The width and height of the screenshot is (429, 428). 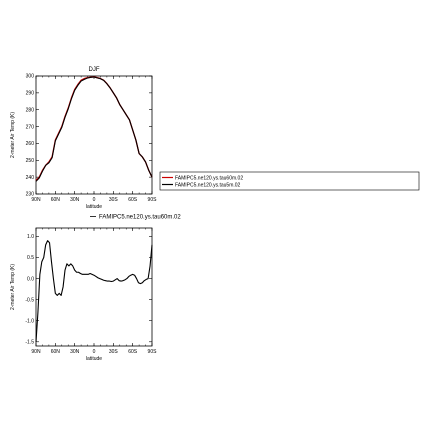 What do you see at coordinates (94, 359) in the screenshot?
I see `panel2-x-axis-label: latitude` at bounding box center [94, 359].